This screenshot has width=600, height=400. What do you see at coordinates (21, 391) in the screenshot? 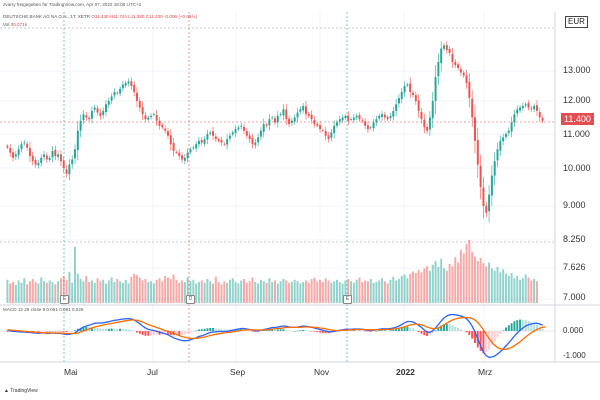
I see `tradingview-logo: ▲ TradingView` at bounding box center [21, 391].